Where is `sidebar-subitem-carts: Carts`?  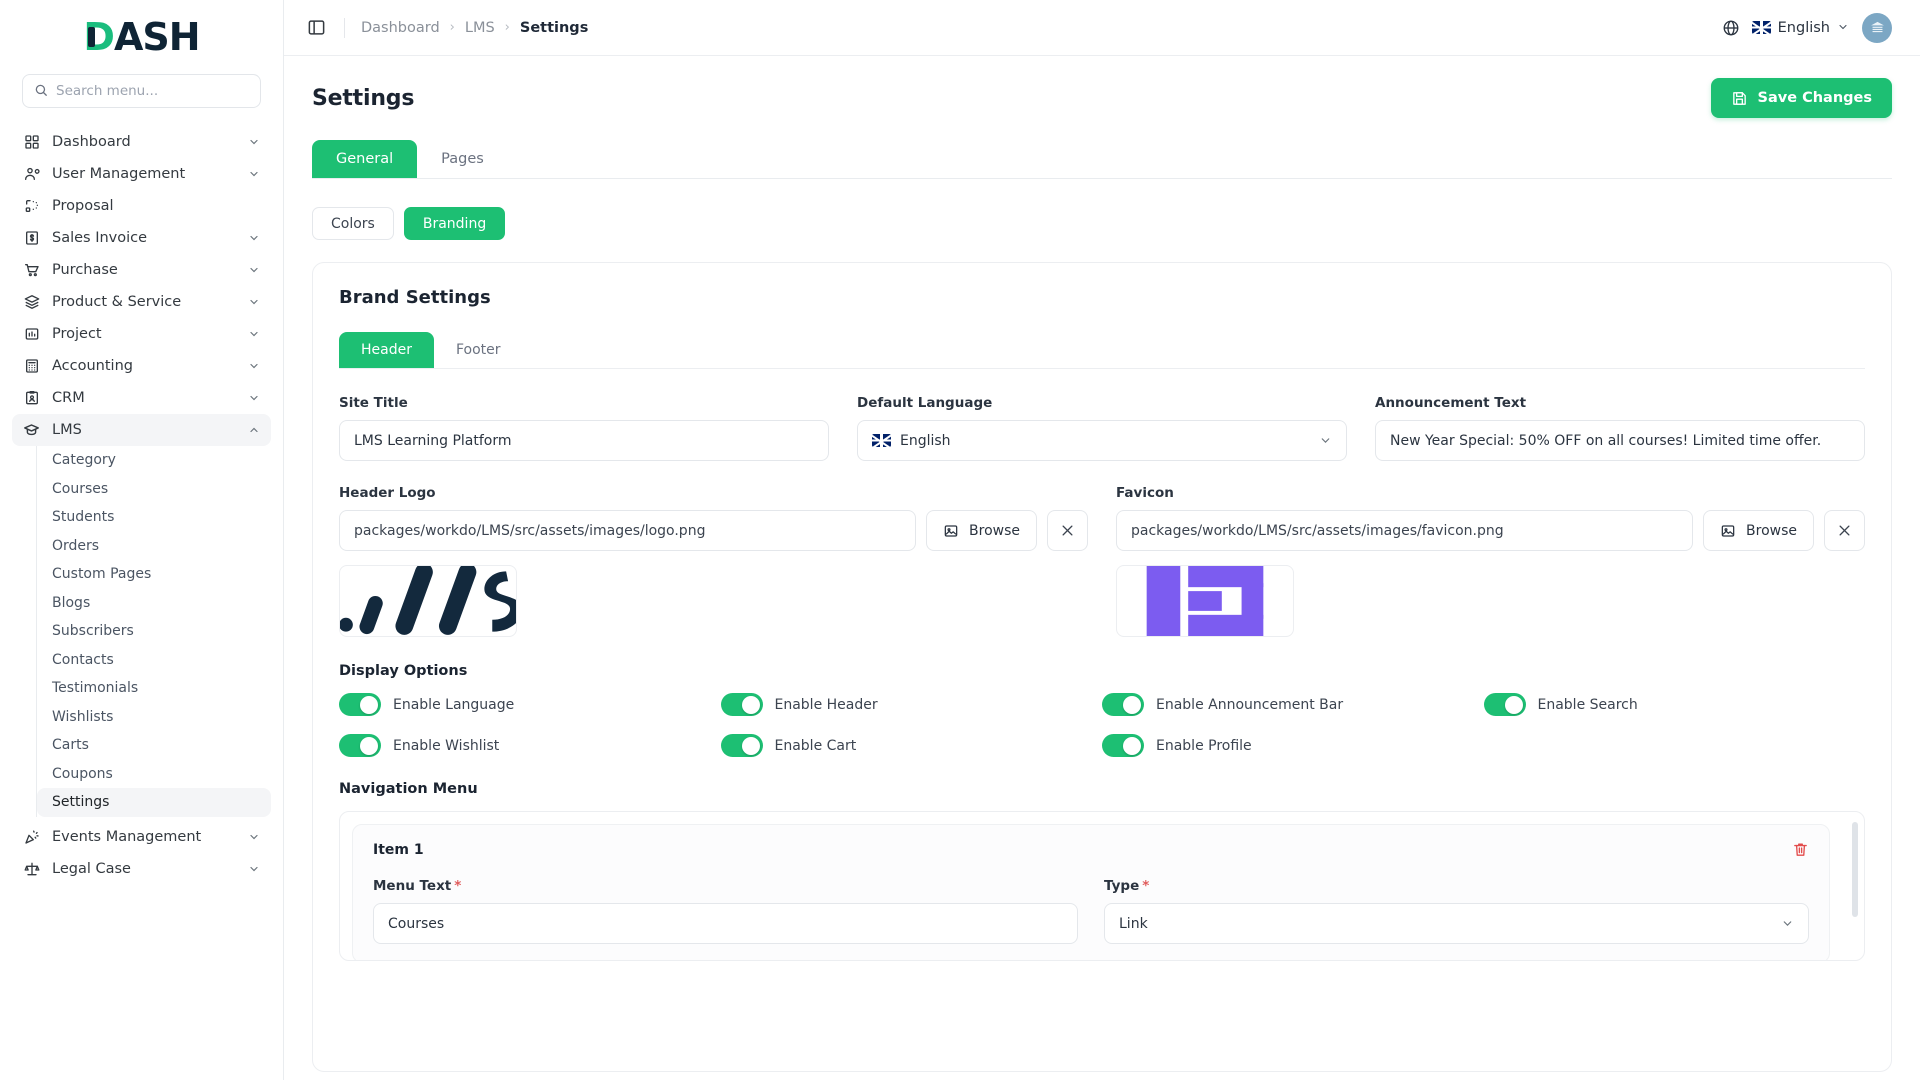 sidebar-subitem-carts: Carts is located at coordinates (154, 745).